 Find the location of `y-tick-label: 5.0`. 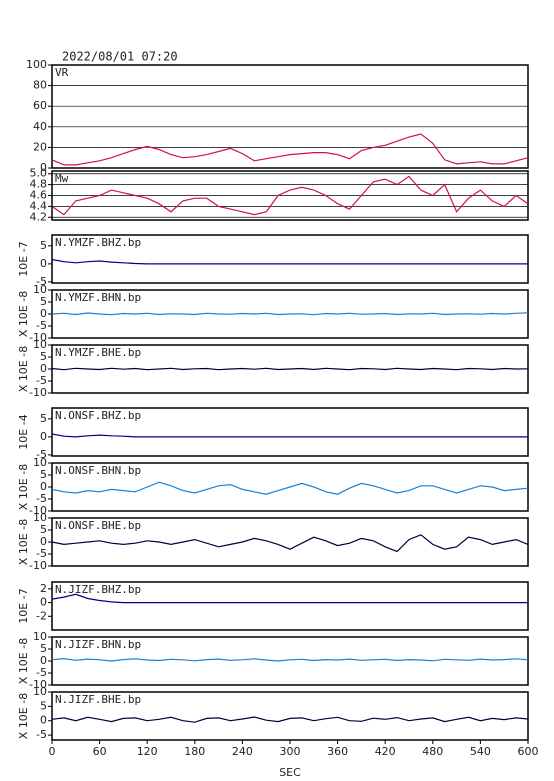

y-tick-label: 5.0 is located at coordinates (39, 173).